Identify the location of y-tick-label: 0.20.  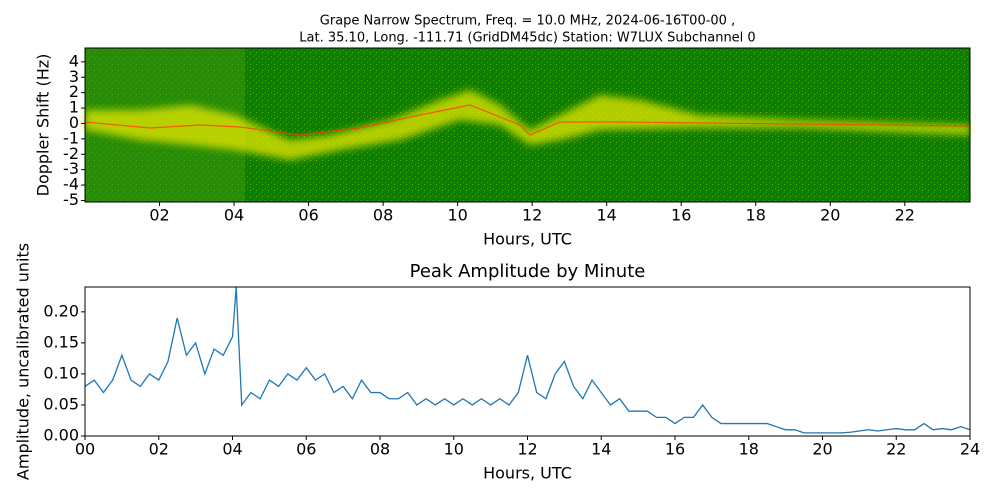
(61, 310).